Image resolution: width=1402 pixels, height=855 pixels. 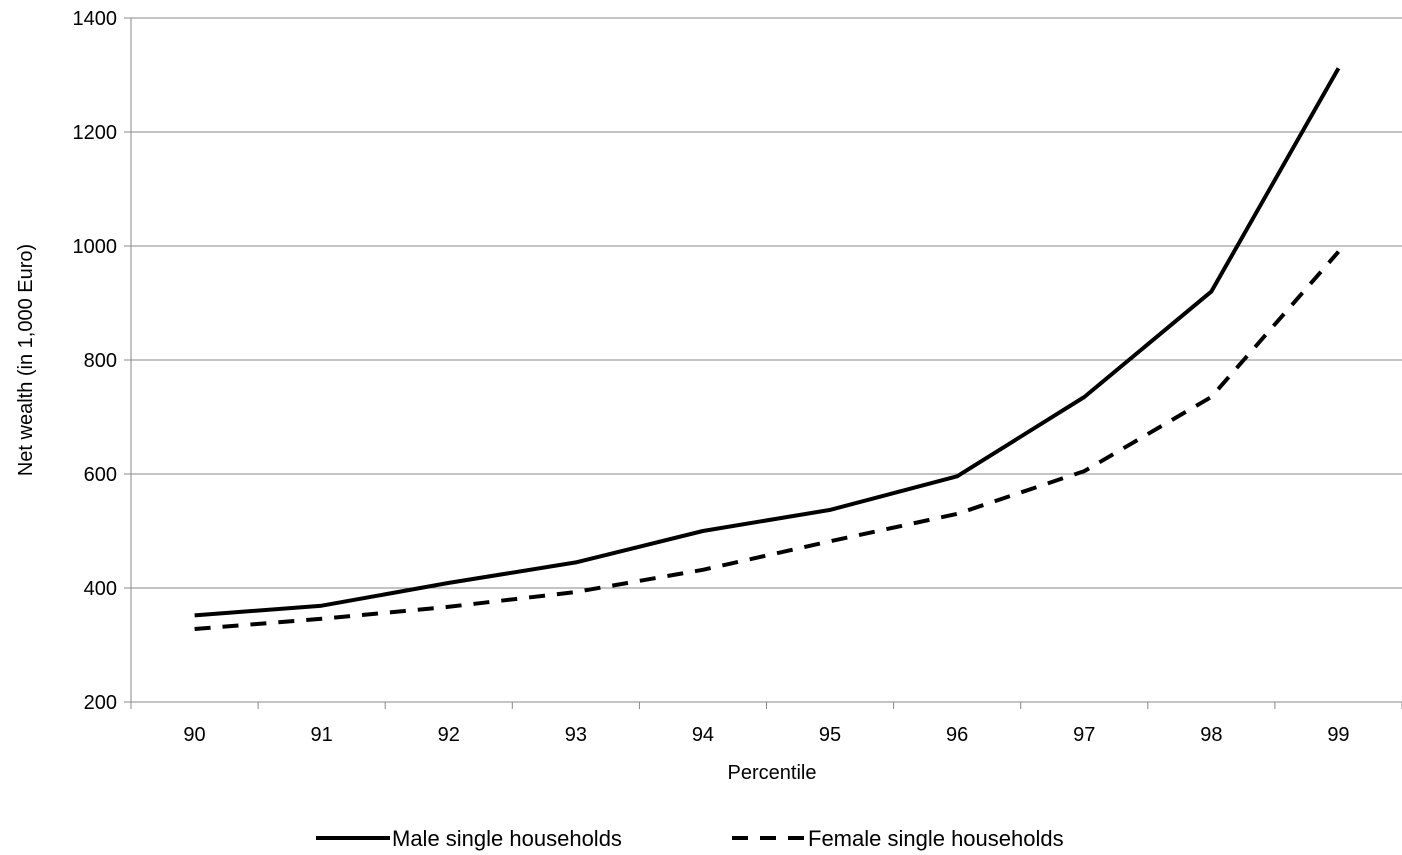 I want to click on legend-label: Male single households, so click(x=507, y=838).